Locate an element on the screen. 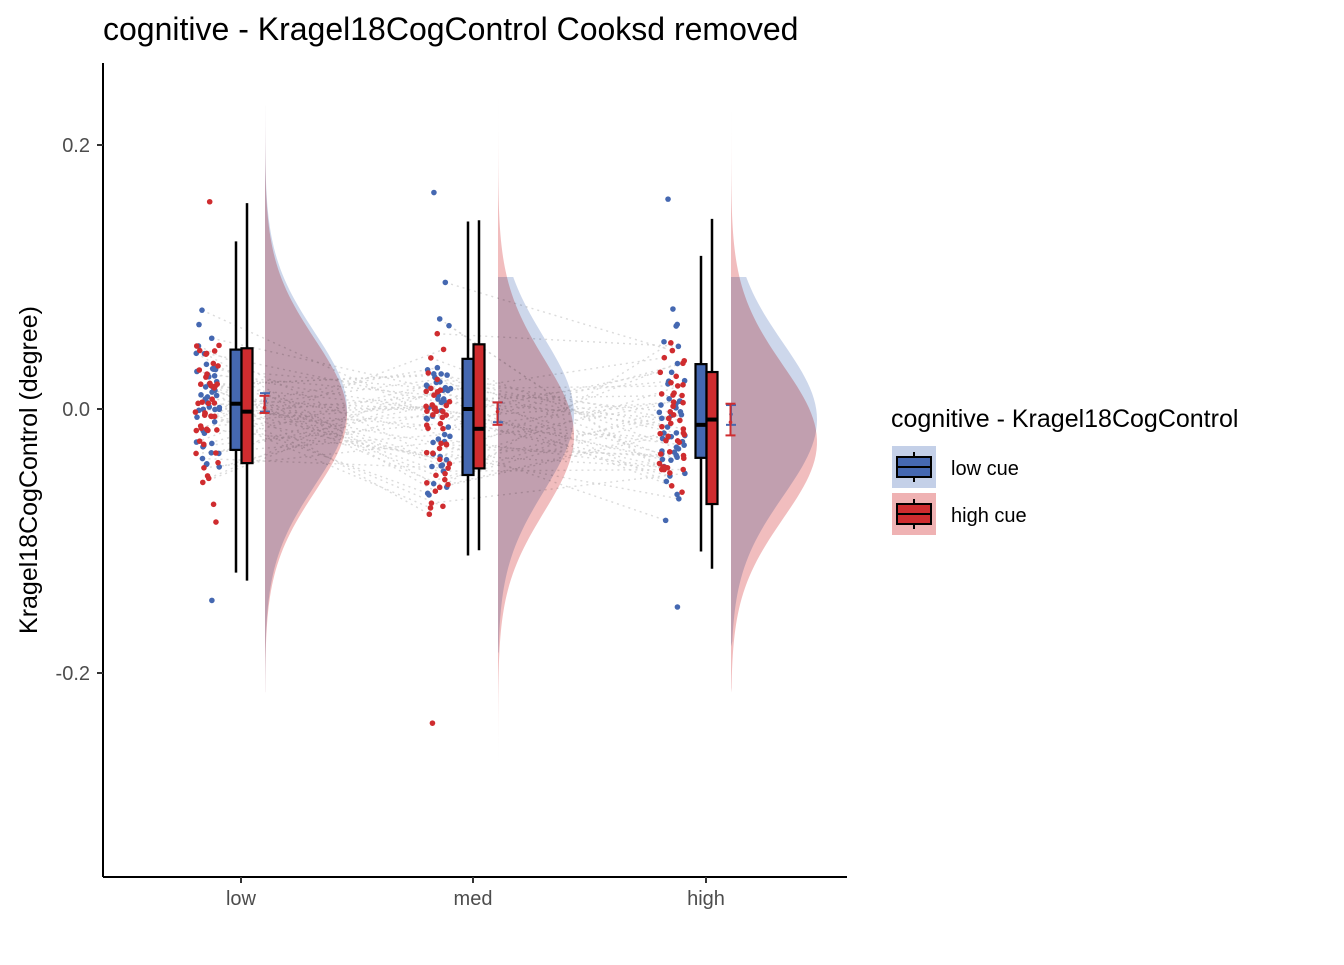 The width and height of the screenshot is (1344, 965). x-tick-label: med is located at coordinates (473, 899).